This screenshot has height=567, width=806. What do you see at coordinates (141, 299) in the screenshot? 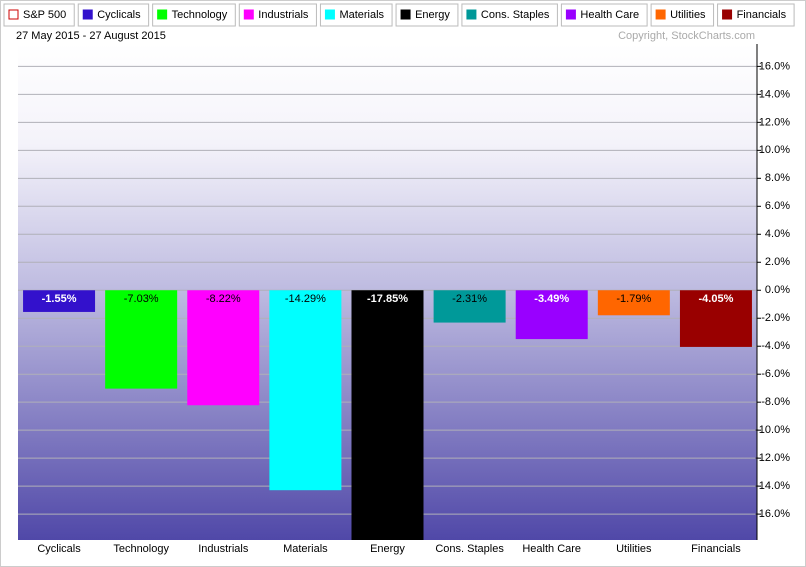
I see `value-label: -7.03%` at bounding box center [141, 299].